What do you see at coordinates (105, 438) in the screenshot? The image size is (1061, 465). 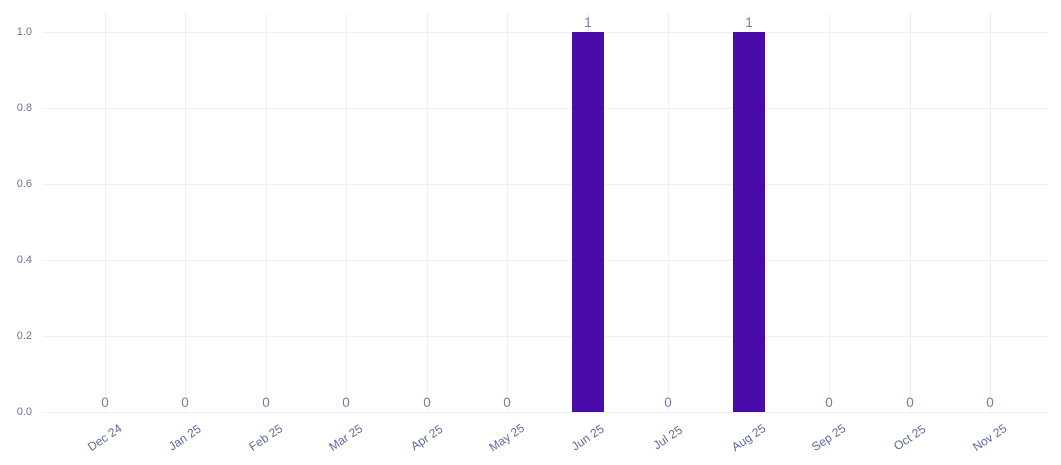 I see `x-axis-tick-label: Dec 24` at bounding box center [105, 438].